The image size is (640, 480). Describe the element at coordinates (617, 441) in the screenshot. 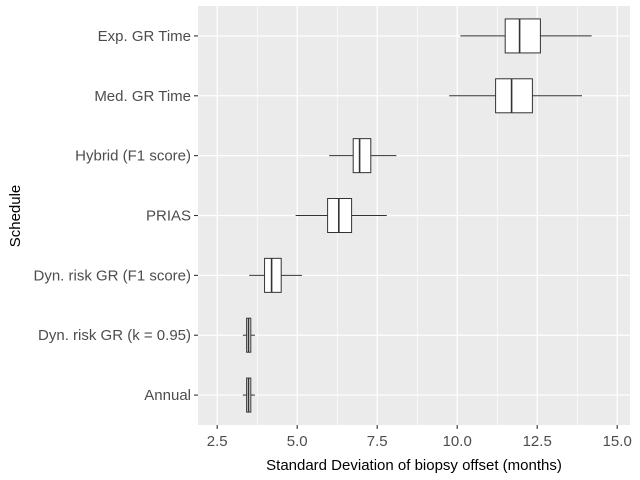

I see `x-tick-label: 15.0` at that location.